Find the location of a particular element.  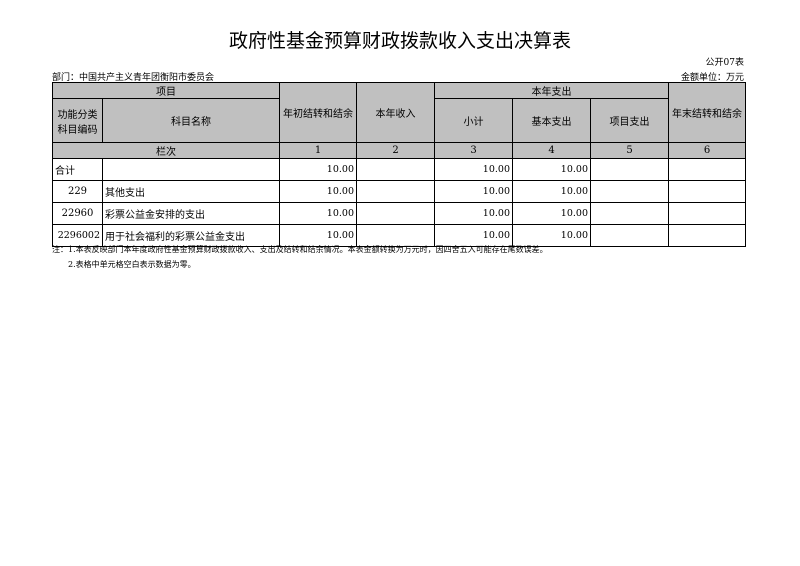

col-index-label: 栏次 is located at coordinates (166, 150).